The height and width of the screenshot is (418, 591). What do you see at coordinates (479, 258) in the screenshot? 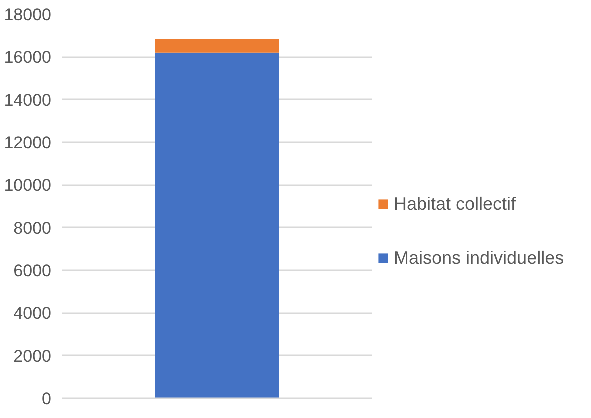
I see `legend-label: Maisons individuelles` at bounding box center [479, 258].